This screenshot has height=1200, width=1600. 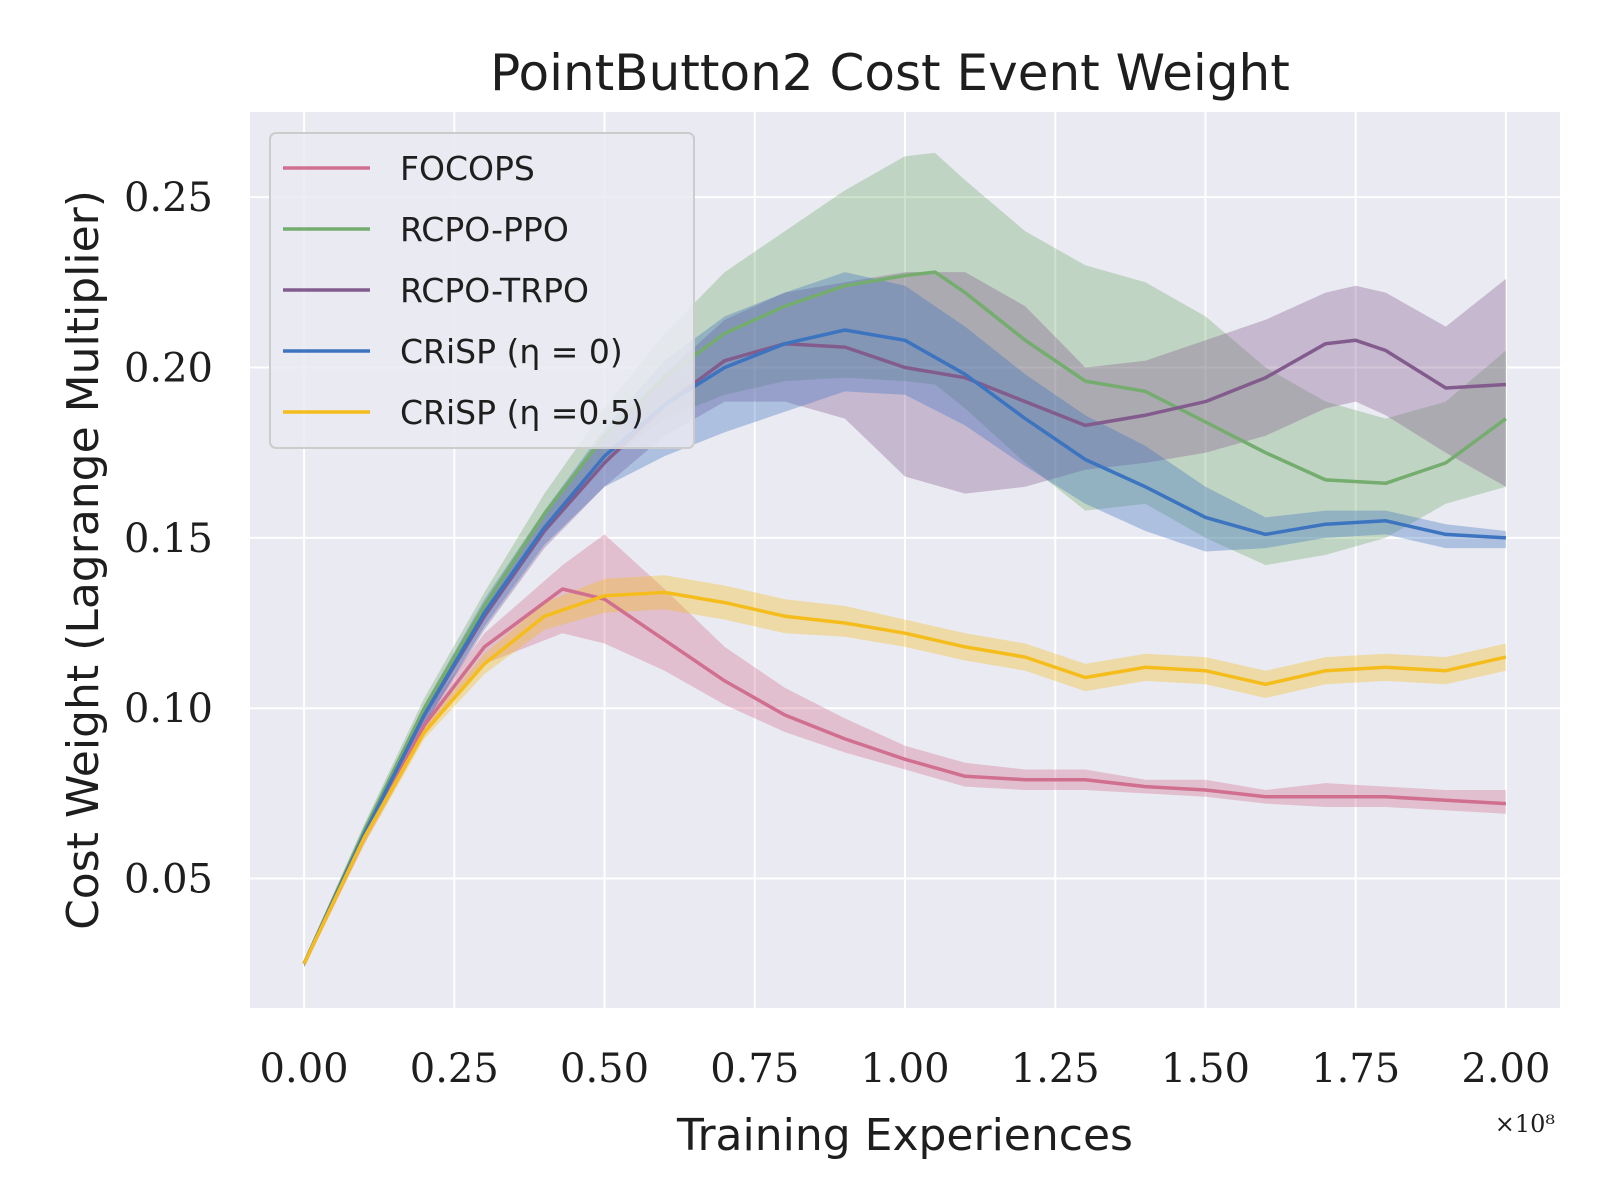 What do you see at coordinates (754, 1069) in the screenshot?
I see `x-tick-label: 0.75` at bounding box center [754, 1069].